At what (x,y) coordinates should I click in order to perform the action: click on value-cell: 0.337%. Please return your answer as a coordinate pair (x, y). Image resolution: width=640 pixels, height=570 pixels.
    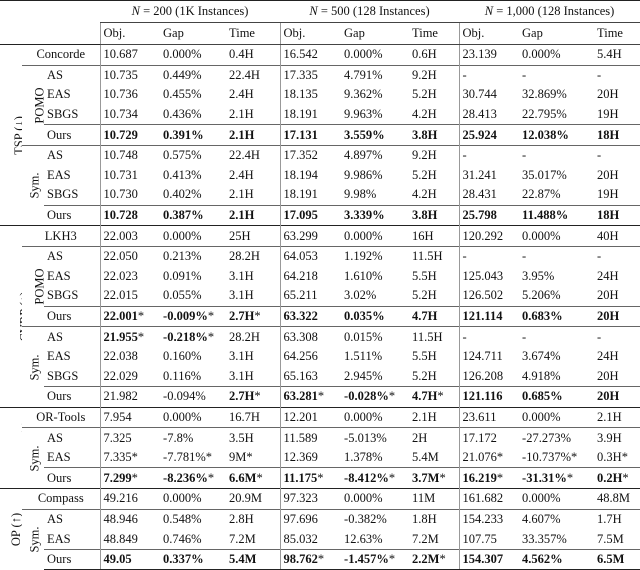
    Looking at the image, I should click on (193, 559).